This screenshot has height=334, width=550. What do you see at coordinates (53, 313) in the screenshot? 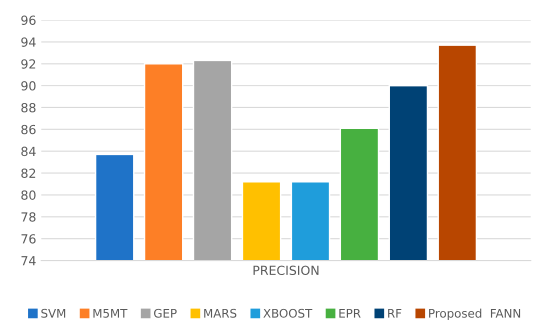
I see `legend-label: SVM` at bounding box center [53, 313].